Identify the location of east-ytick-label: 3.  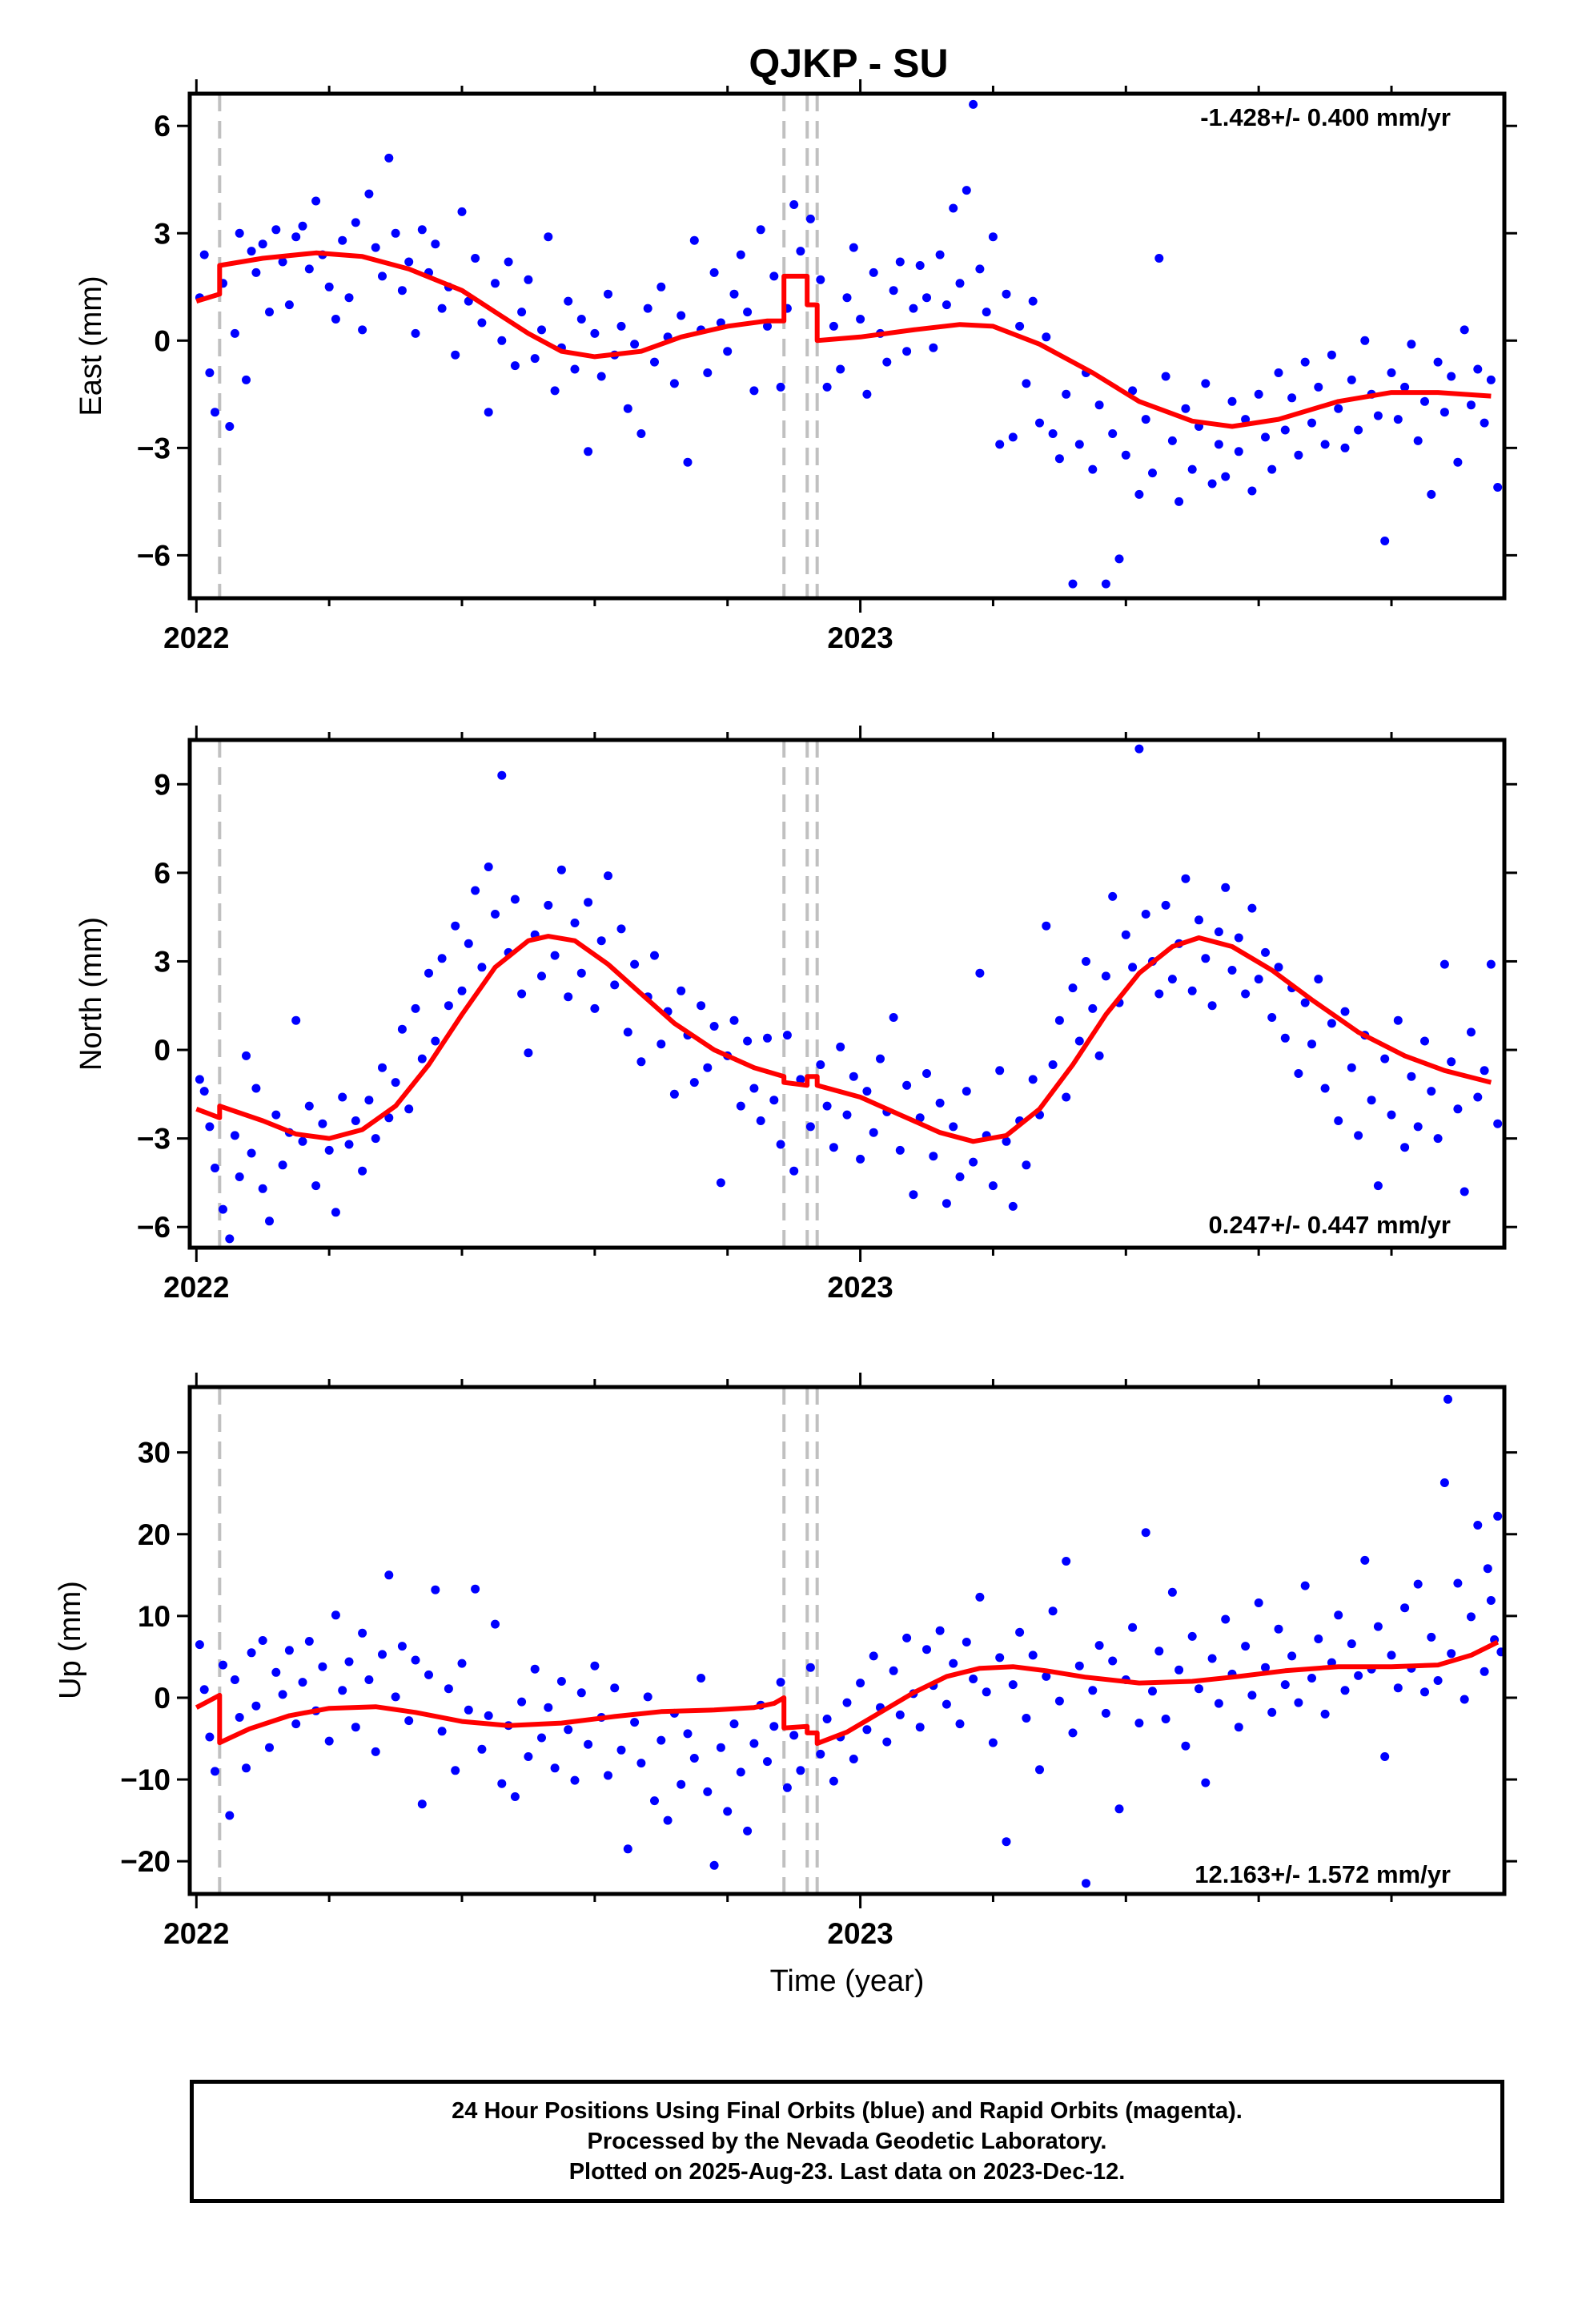
(162, 233).